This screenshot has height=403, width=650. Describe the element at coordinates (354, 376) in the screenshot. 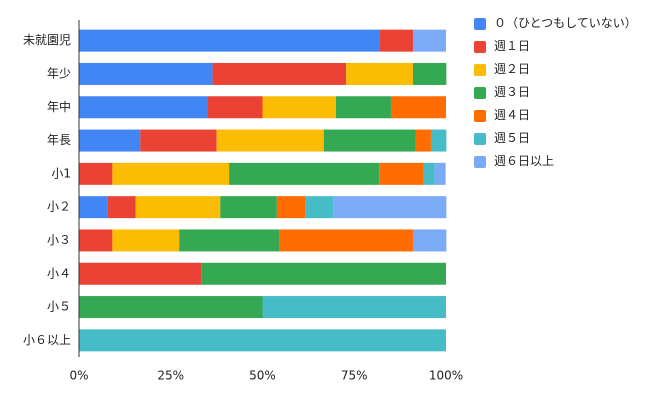

I see `x-tick-label: 75%` at that location.